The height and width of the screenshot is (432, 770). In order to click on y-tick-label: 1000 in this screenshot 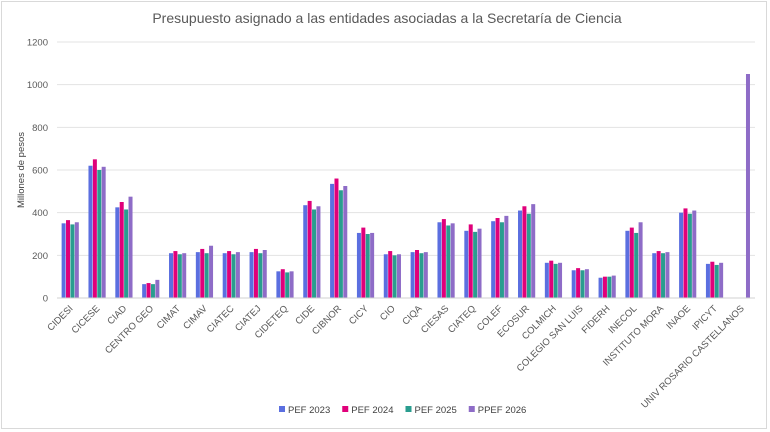, I will do `click(37, 85)`.